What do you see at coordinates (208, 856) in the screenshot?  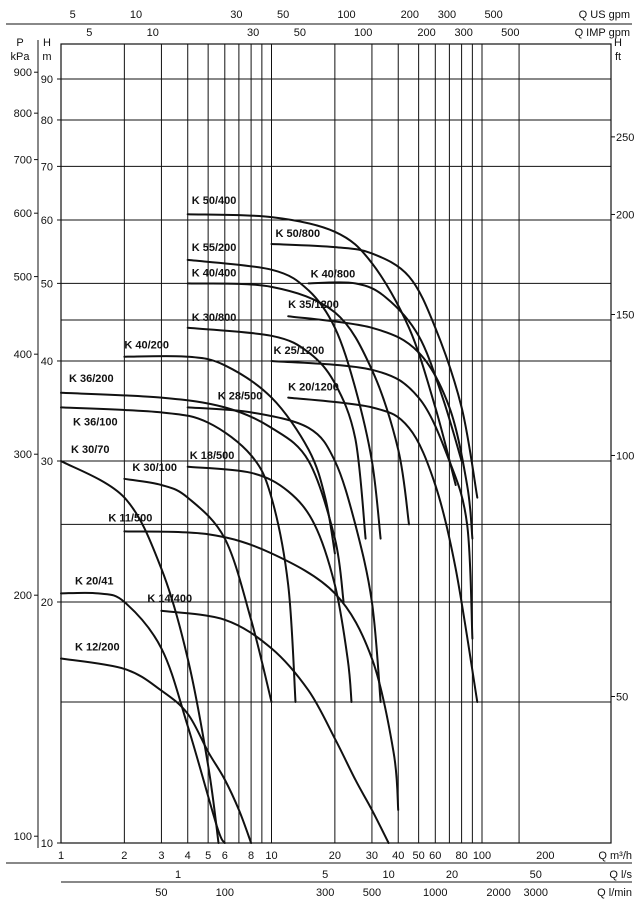 I see `tick-label-m3h: 5` at bounding box center [208, 856].